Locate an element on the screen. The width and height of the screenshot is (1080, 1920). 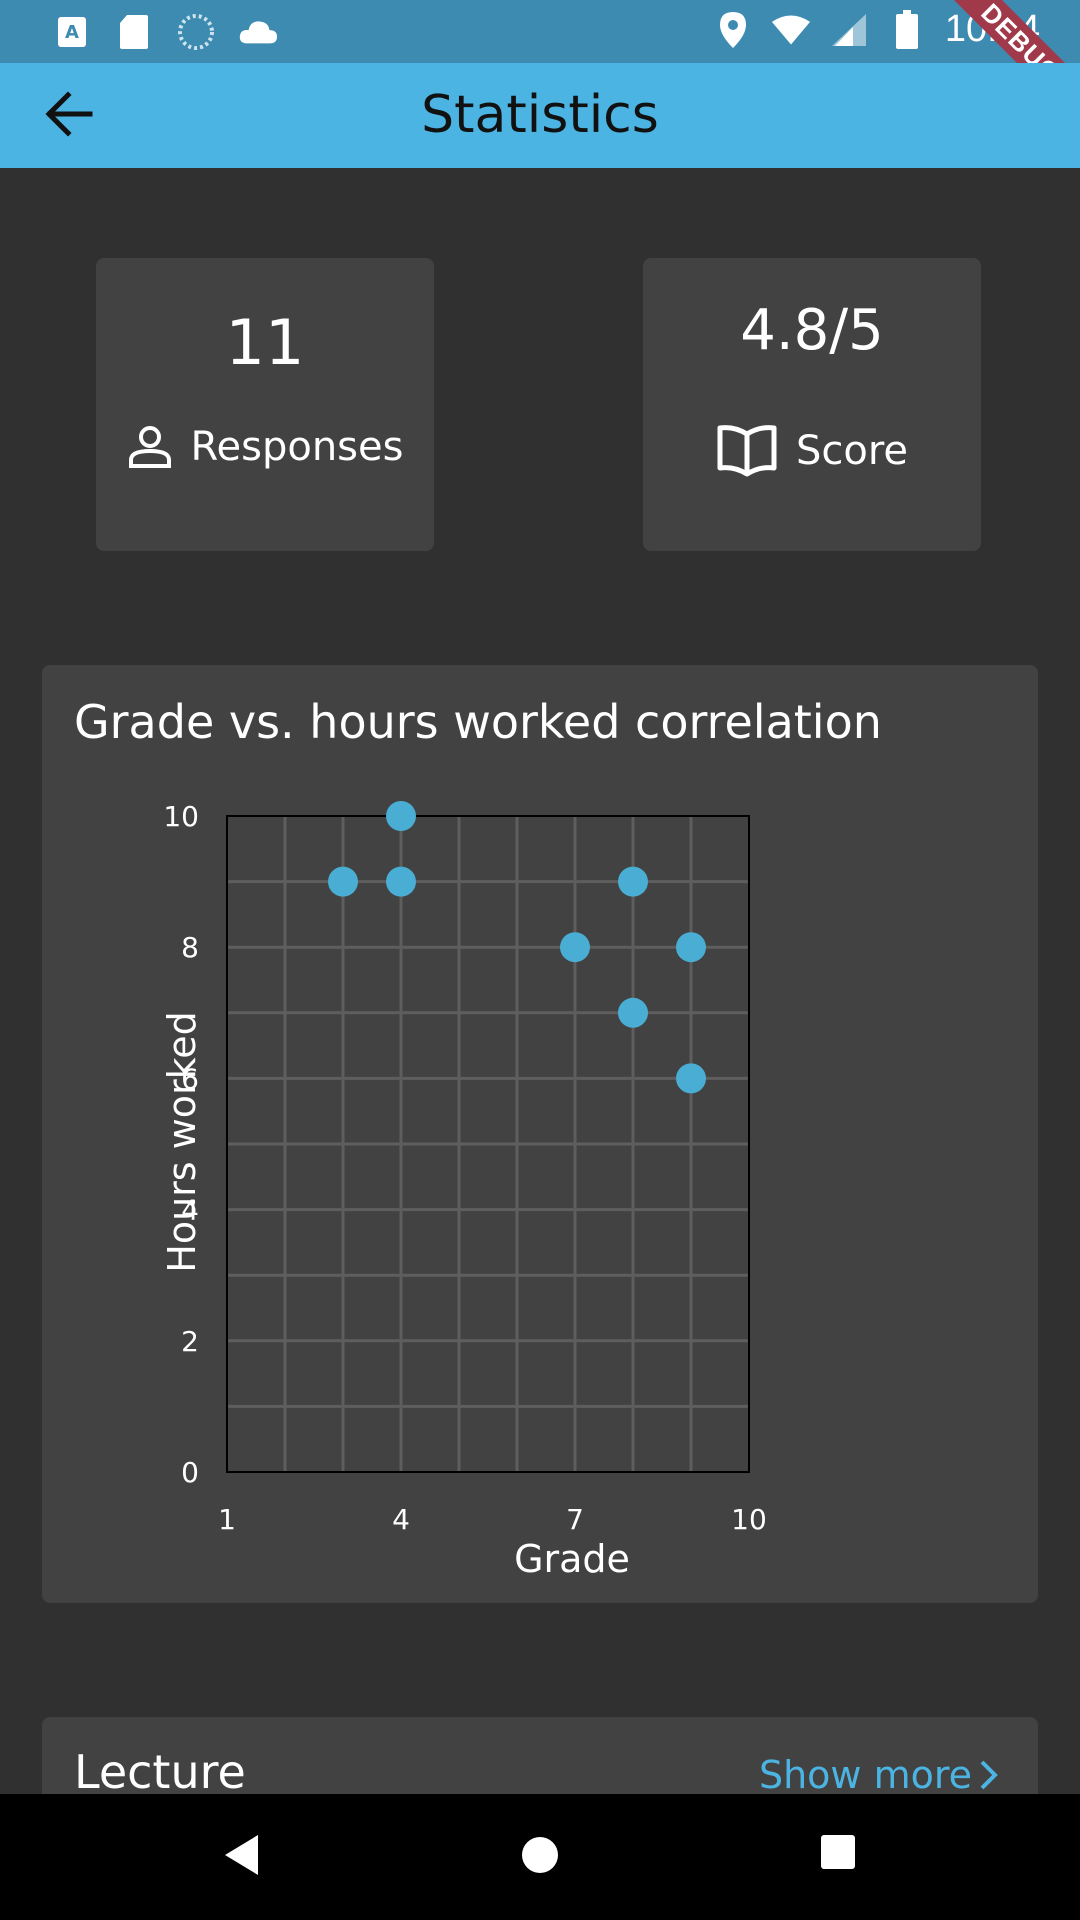
nav-home-button is located at coordinates (547, 1857).